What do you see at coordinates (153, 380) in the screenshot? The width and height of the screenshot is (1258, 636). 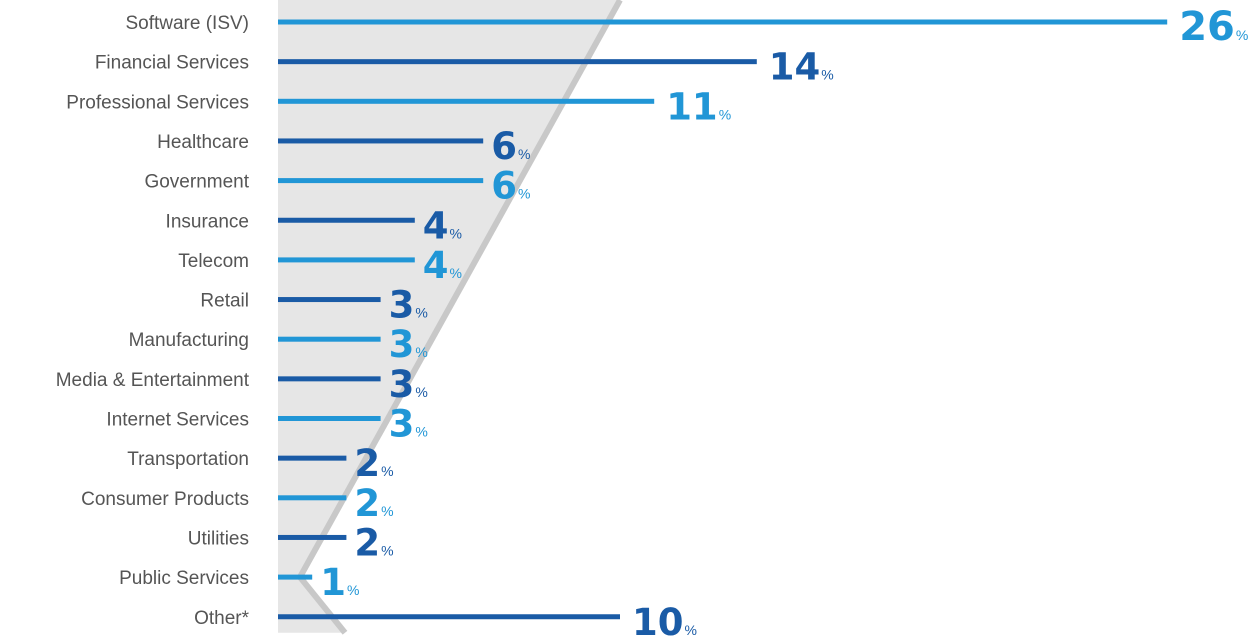 I see `category-label-media-entertainment: Media & Entertainment` at bounding box center [153, 380].